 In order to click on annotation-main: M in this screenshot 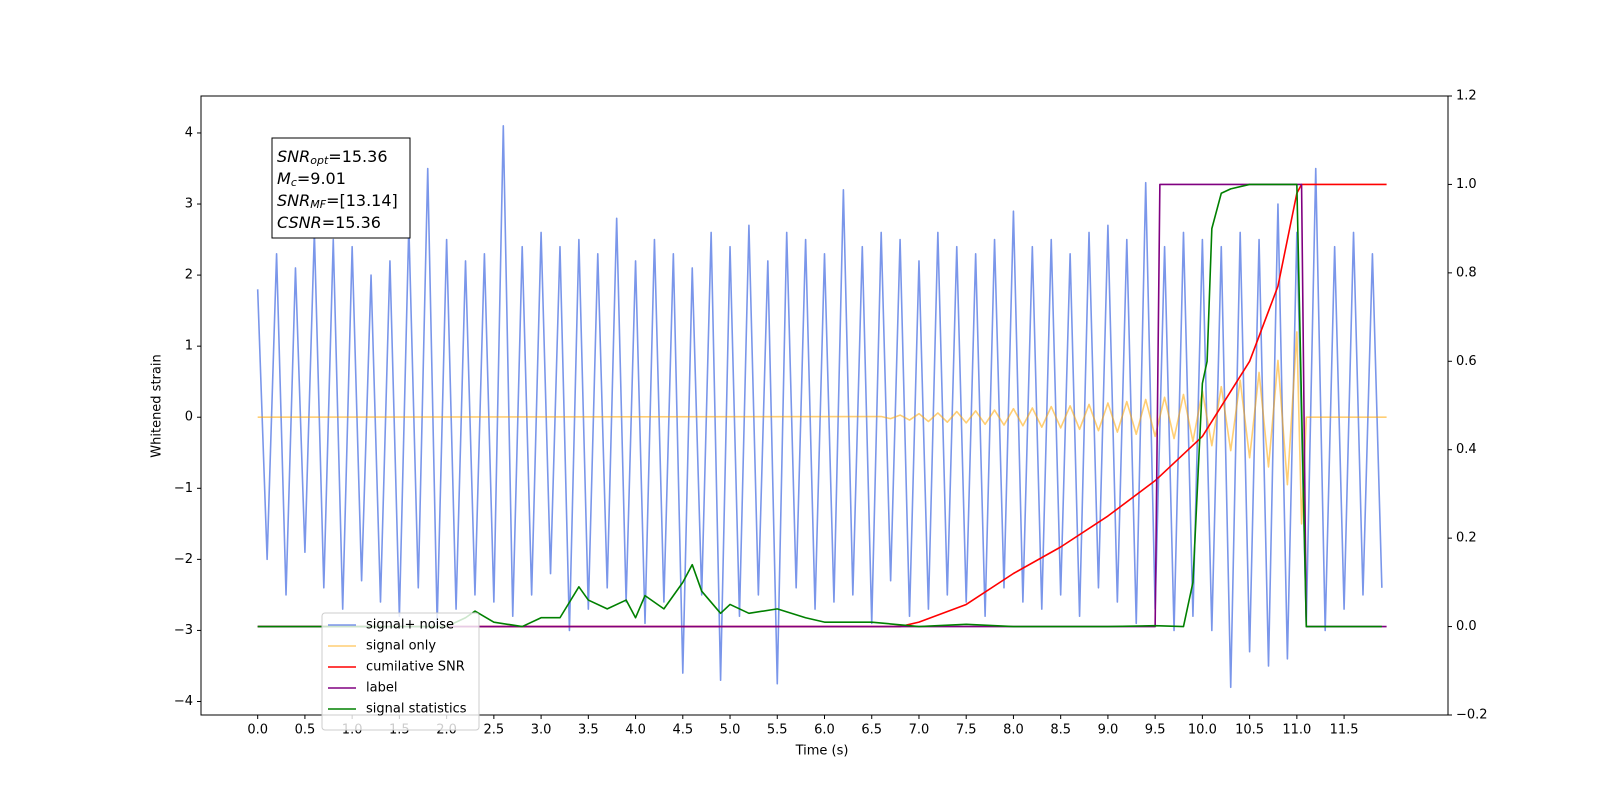, I will do `click(284, 178)`.